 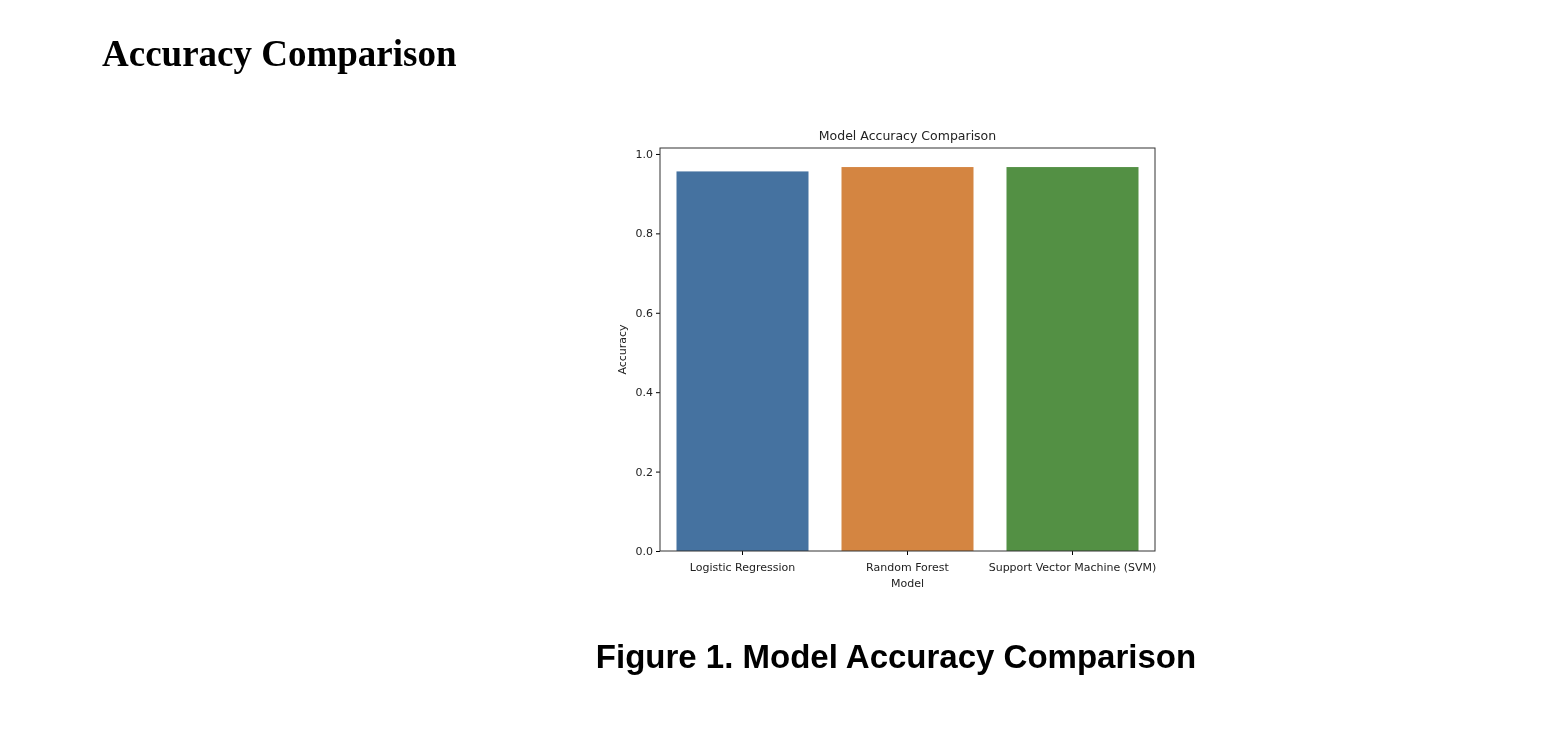 What do you see at coordinates (644, 393) in the screenshot?
I see `y-tick-label: 0.4` at bounding box center [644, 393].